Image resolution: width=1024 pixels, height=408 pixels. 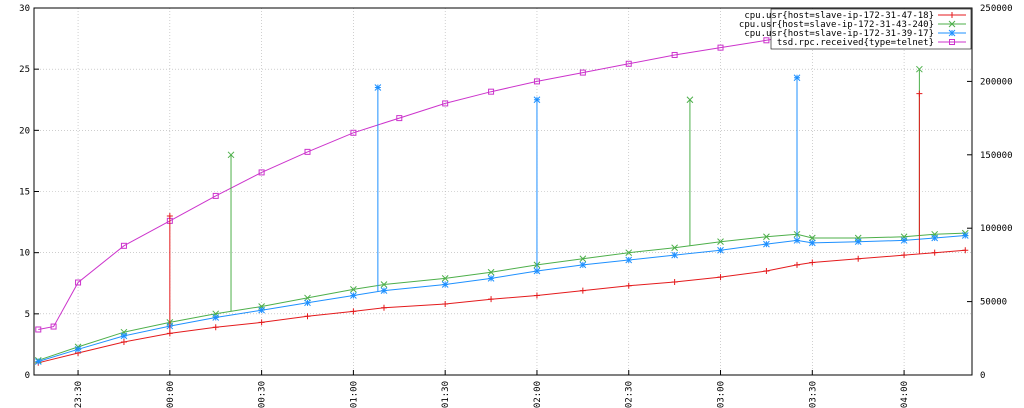 I want to click on x-tick-label: 03:30, so click(x=813, y=394).